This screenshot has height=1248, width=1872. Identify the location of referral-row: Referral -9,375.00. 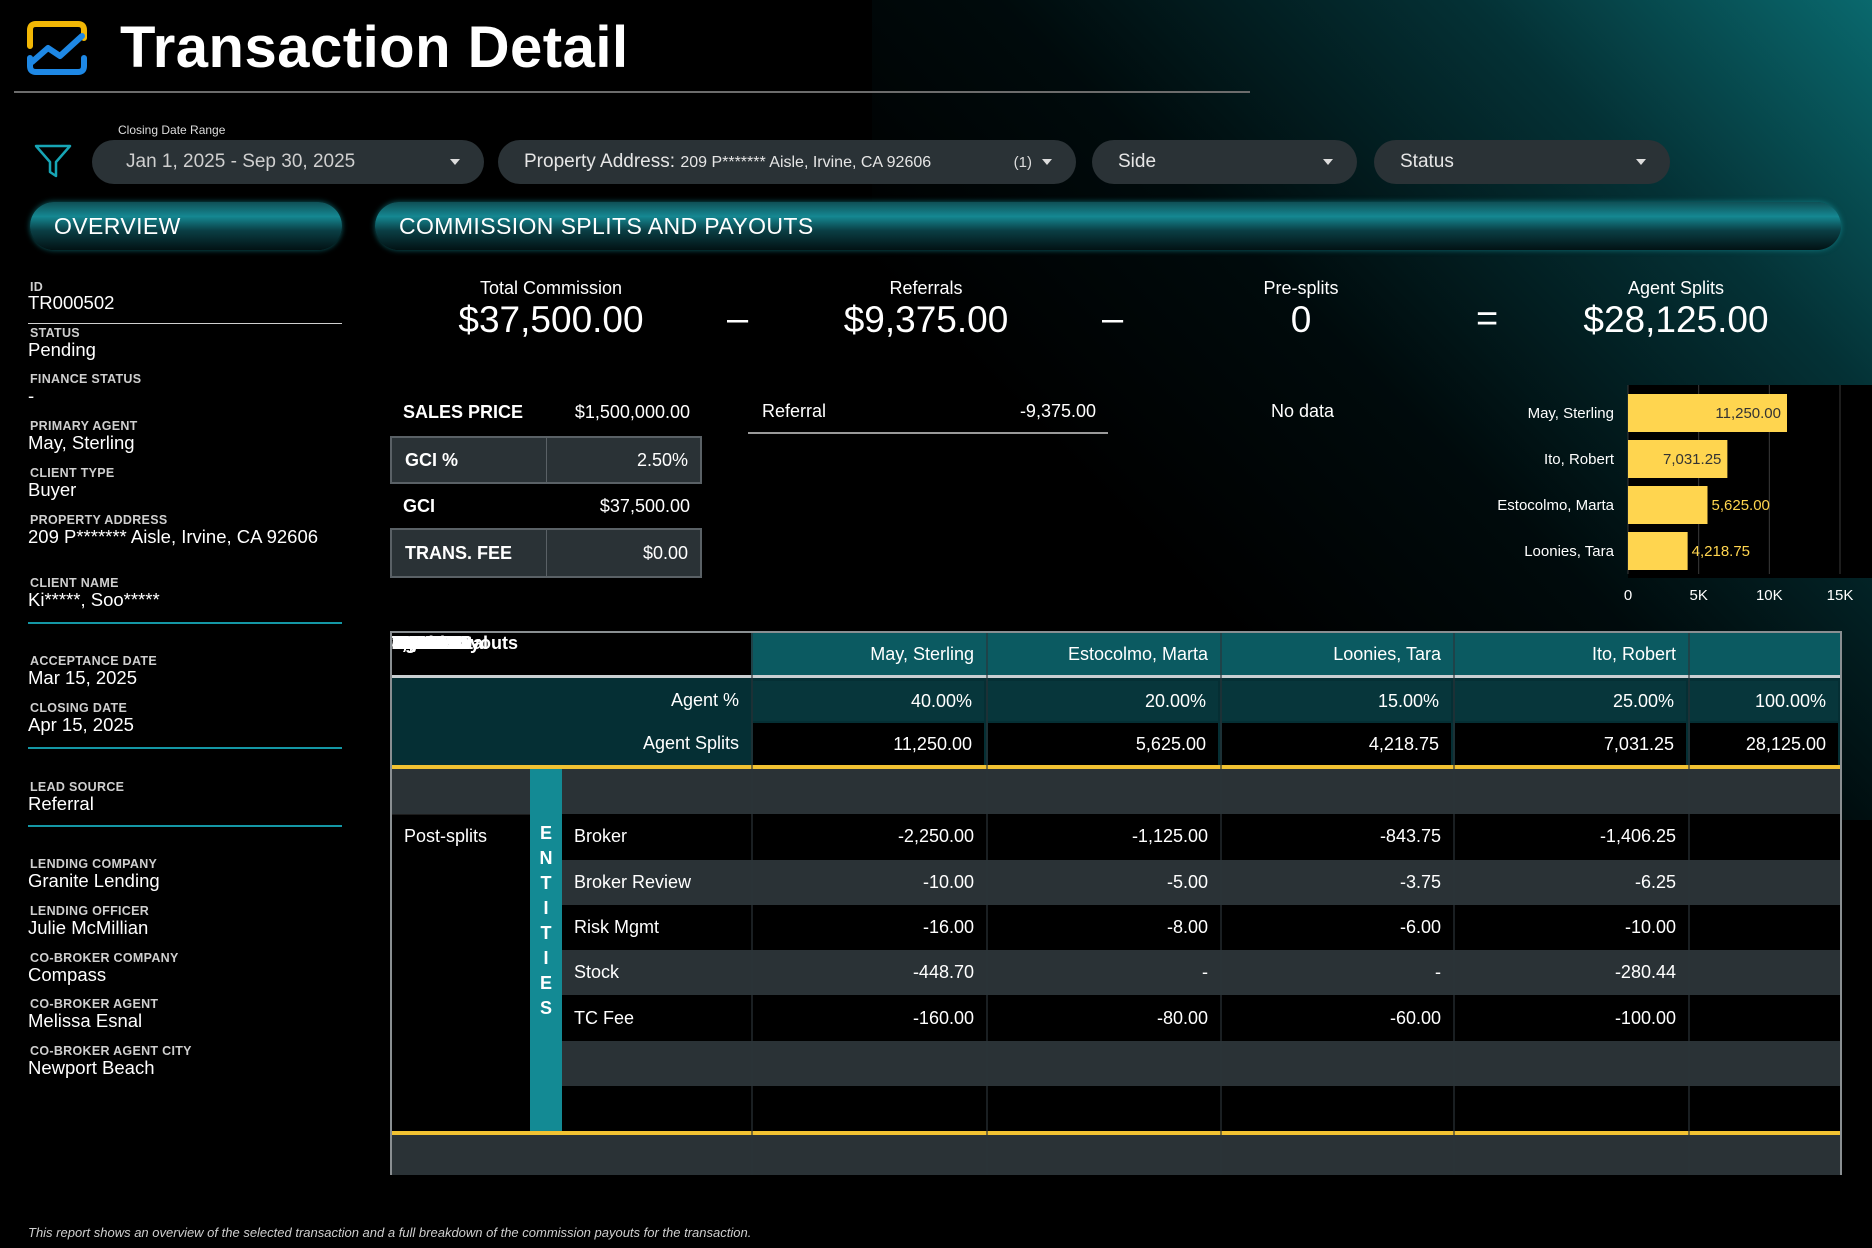
(928, 412).